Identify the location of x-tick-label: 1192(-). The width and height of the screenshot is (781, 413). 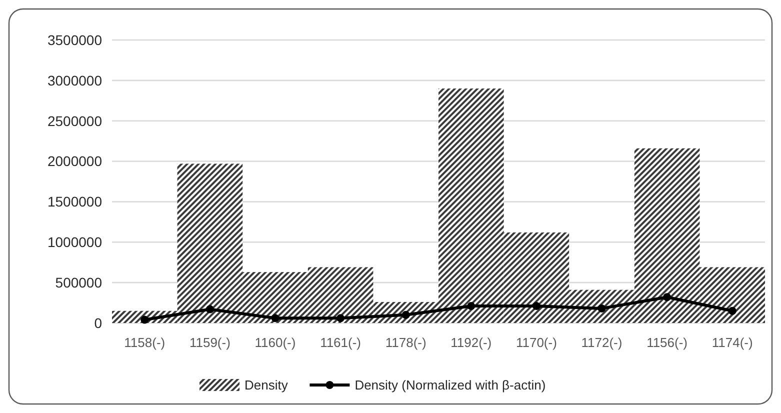
(471, 342).